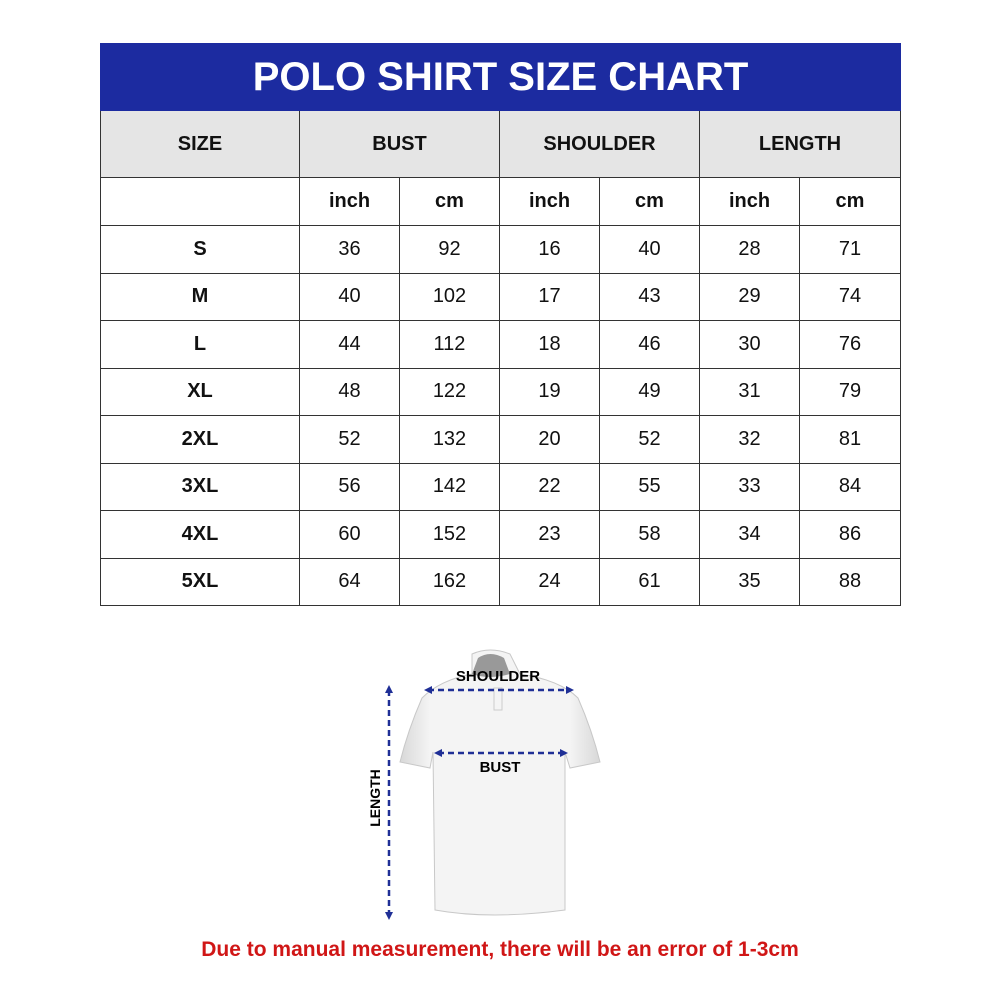  Describe the element at coordinates (549, 391) in the screenshot. I see `value-cell: 19` at that location.